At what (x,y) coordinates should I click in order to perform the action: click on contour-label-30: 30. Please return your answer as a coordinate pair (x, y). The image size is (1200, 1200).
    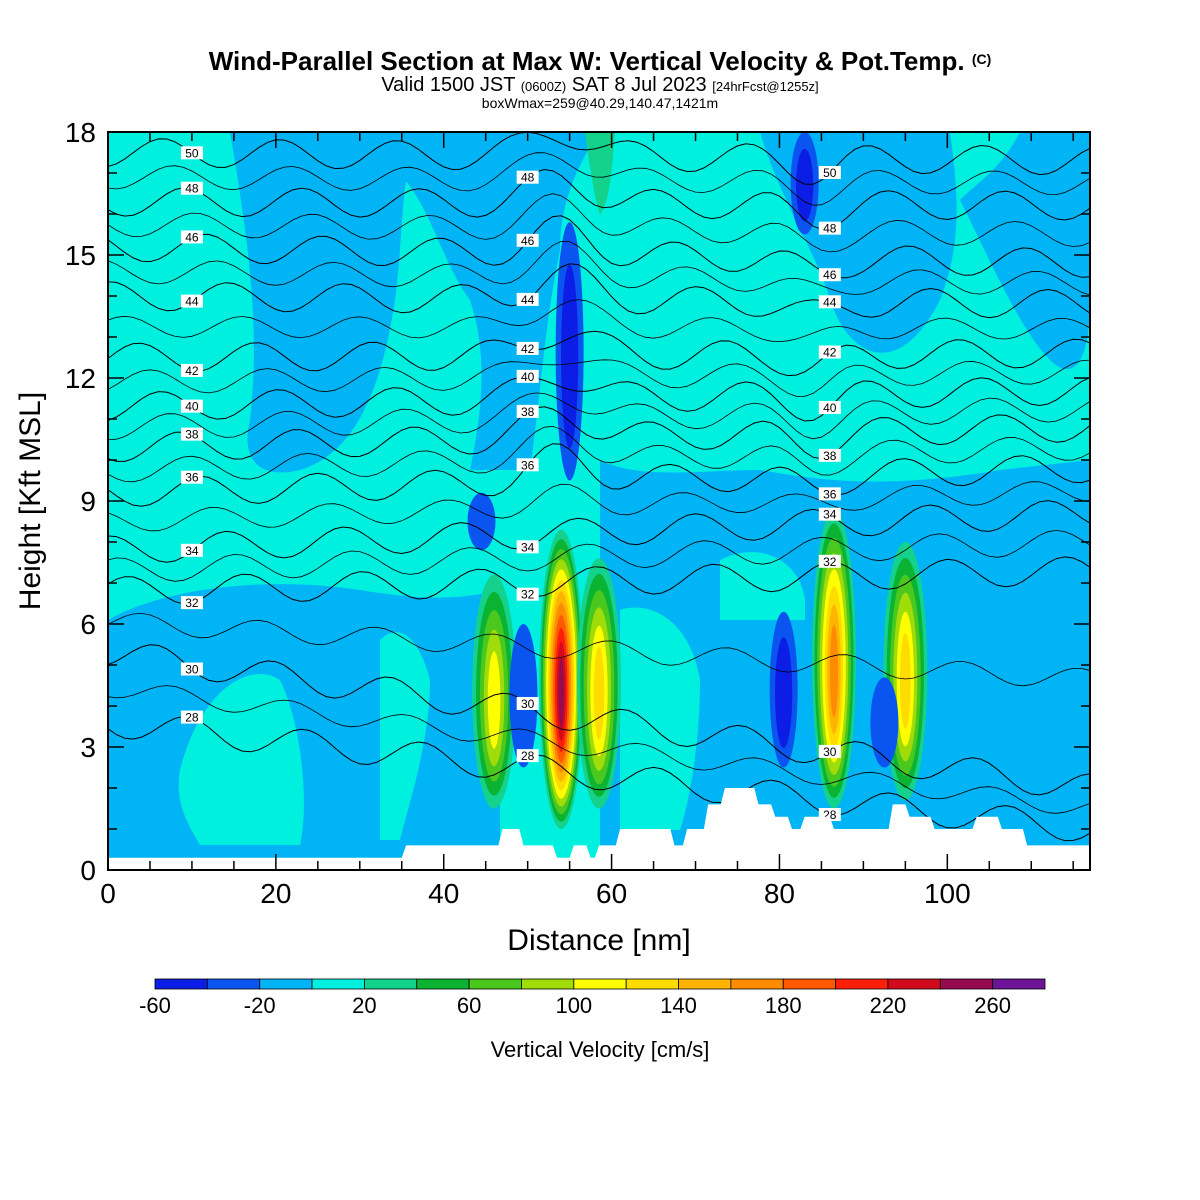
    Looking at the image, I should click on (527, 703).